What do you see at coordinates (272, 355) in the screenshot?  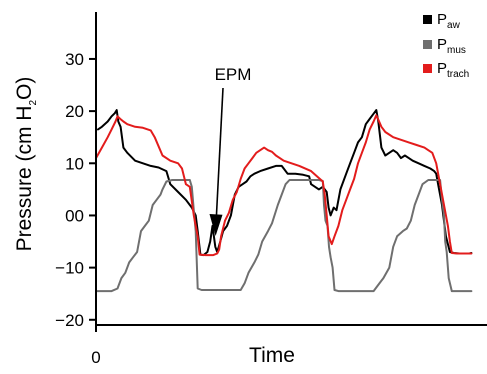 I see `x-axis-title: Time` at bounding box center [272, 355].